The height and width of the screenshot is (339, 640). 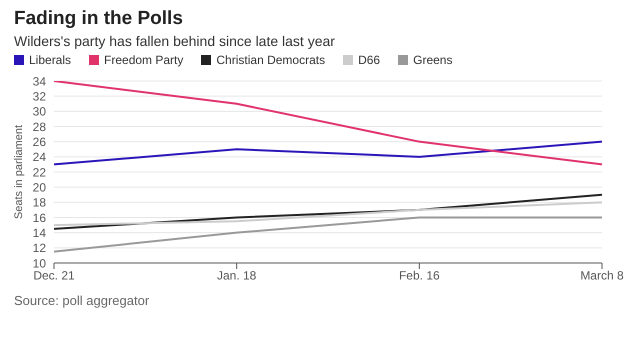 What do you see at coordinates (144, 60) in the screenshot?
I see `legend-label: Freedom Party` at bounding box center [144, 60].